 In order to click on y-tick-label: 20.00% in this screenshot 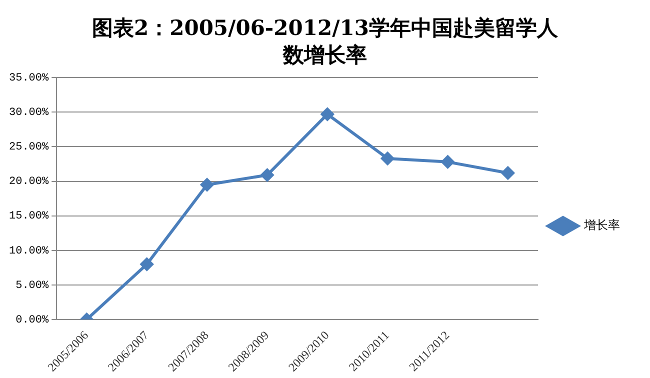, I will do `click(28, 182)`.